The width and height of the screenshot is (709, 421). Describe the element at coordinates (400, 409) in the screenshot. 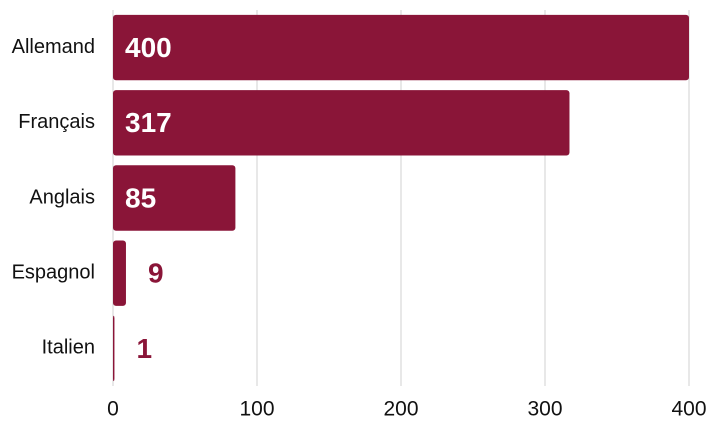

I see `x-tick-label: 200` at that location.